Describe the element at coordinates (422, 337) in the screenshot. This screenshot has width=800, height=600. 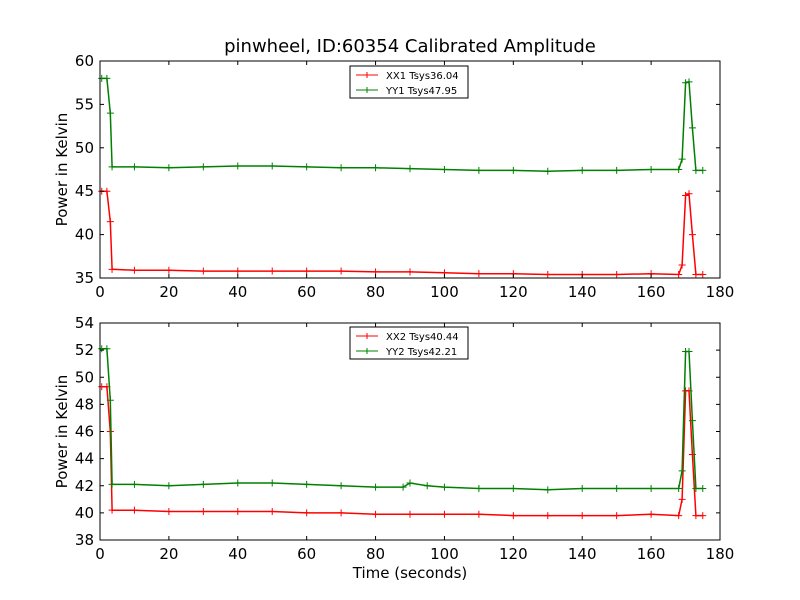
I see `legend-entry-label: XX2 Tsys40.44` at that location.